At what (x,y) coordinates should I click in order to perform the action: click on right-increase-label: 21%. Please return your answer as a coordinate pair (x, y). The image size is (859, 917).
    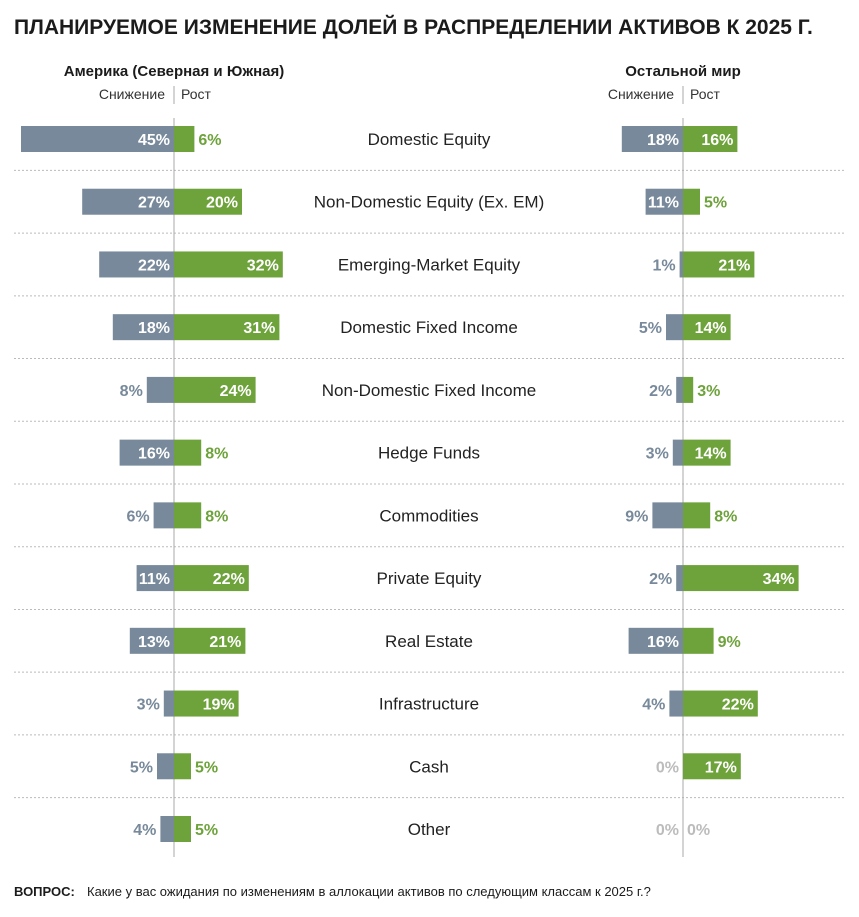
    Looking at the image, I should click on (734, 265).